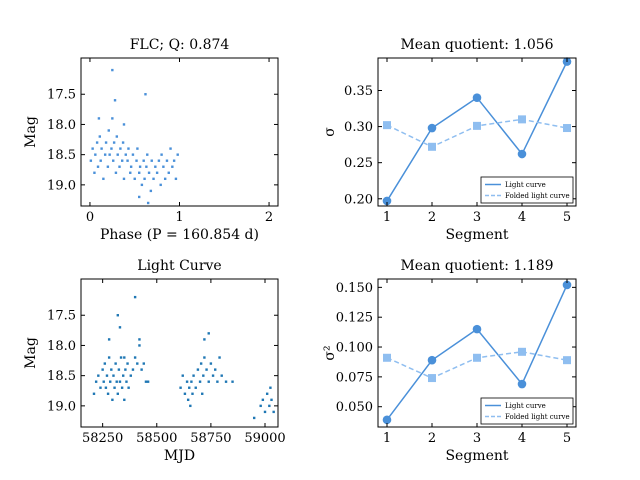  Describe the element at coordinates (61, 316) in the screenshot. I see `y-tick-label: 17.5` at that location.